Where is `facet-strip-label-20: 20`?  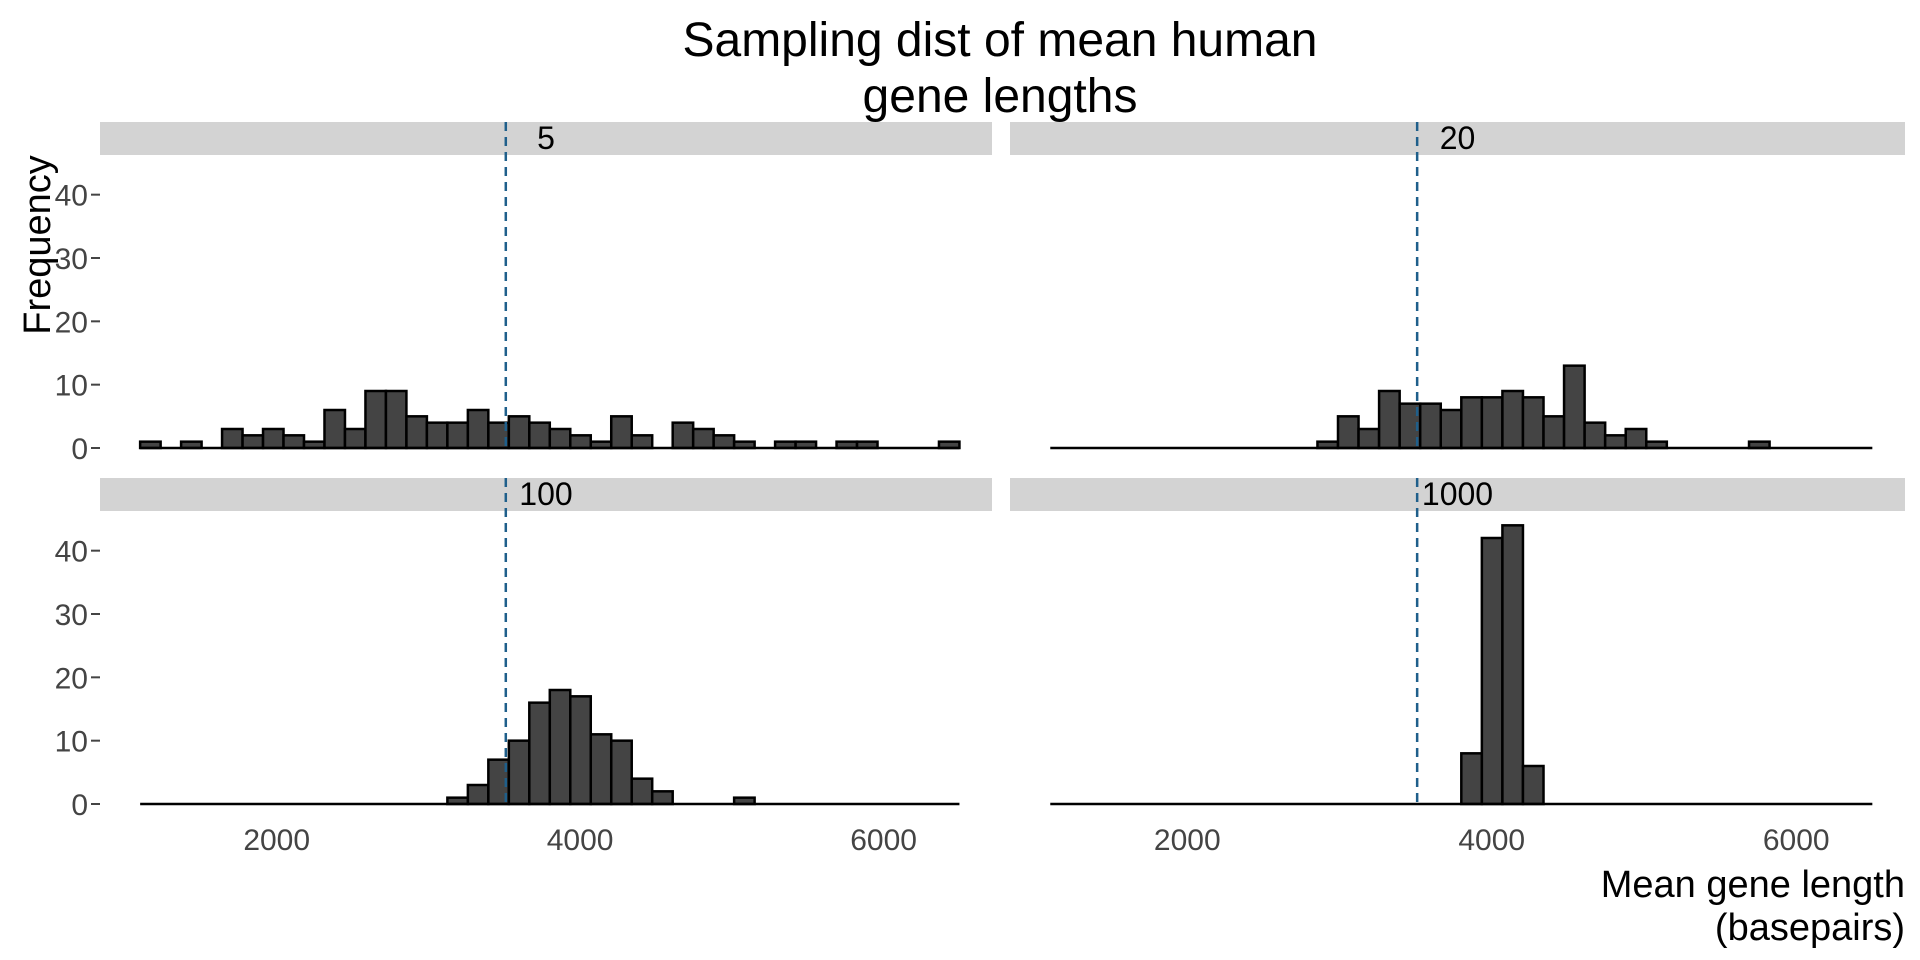
facet-strip-label-20: 20 is located at coordinates (1458, 138).